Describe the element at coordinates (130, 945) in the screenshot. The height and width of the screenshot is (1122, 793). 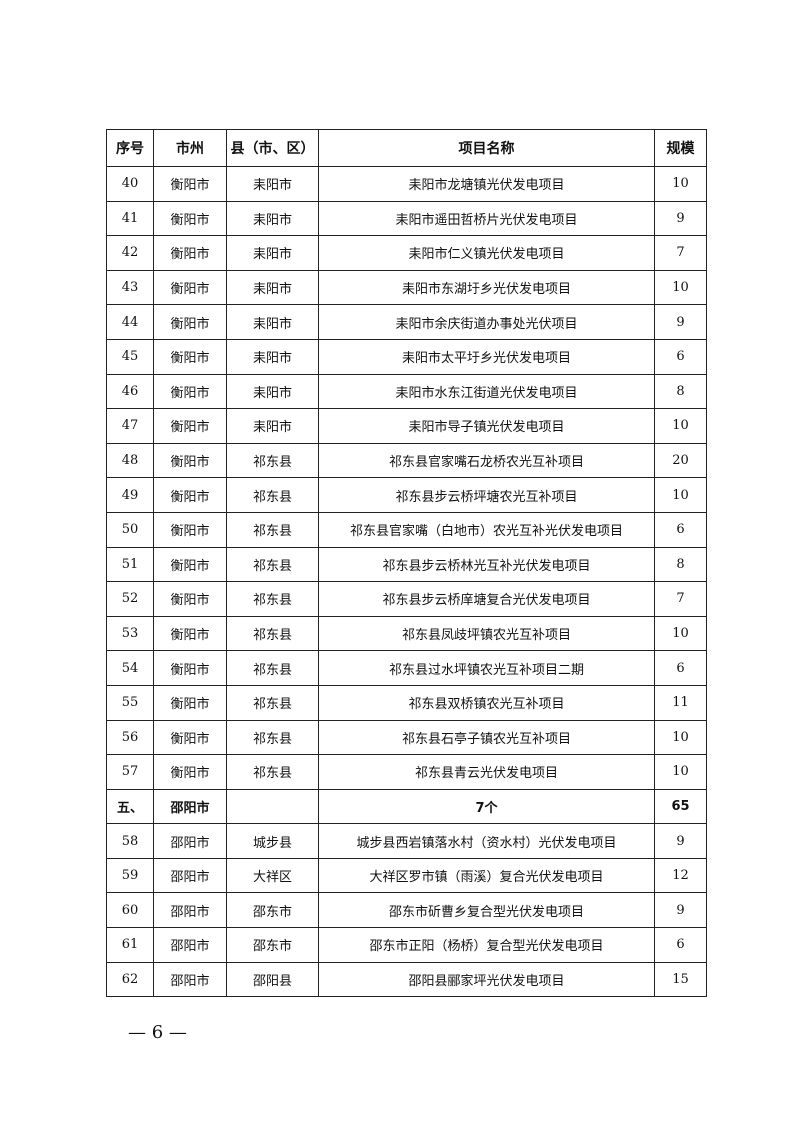
I see `table-cell: 61` at that location.